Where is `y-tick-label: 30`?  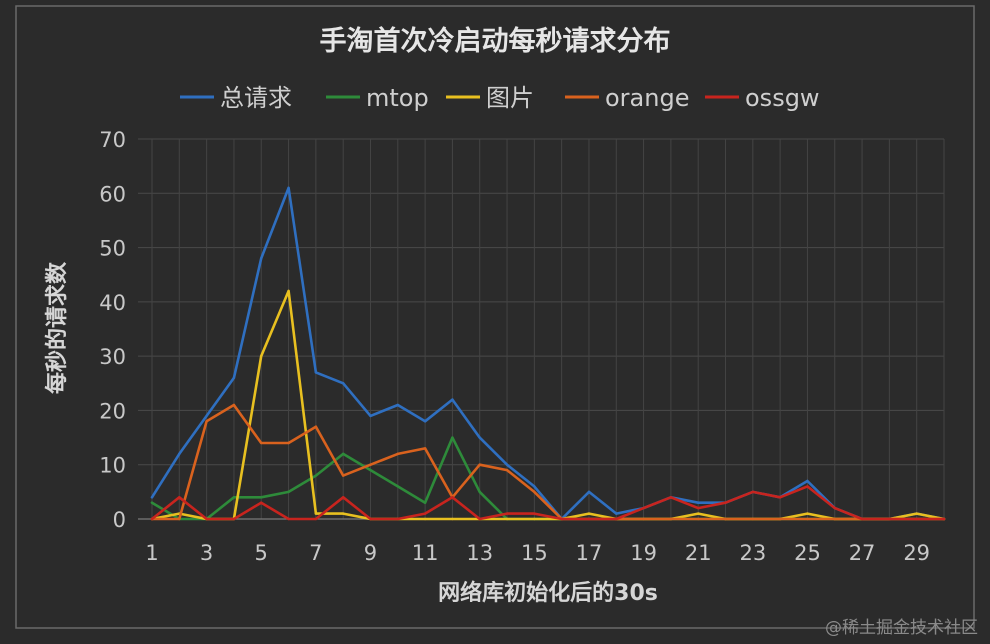 y-tick-label: 30 is located at coordinates (112, 357).